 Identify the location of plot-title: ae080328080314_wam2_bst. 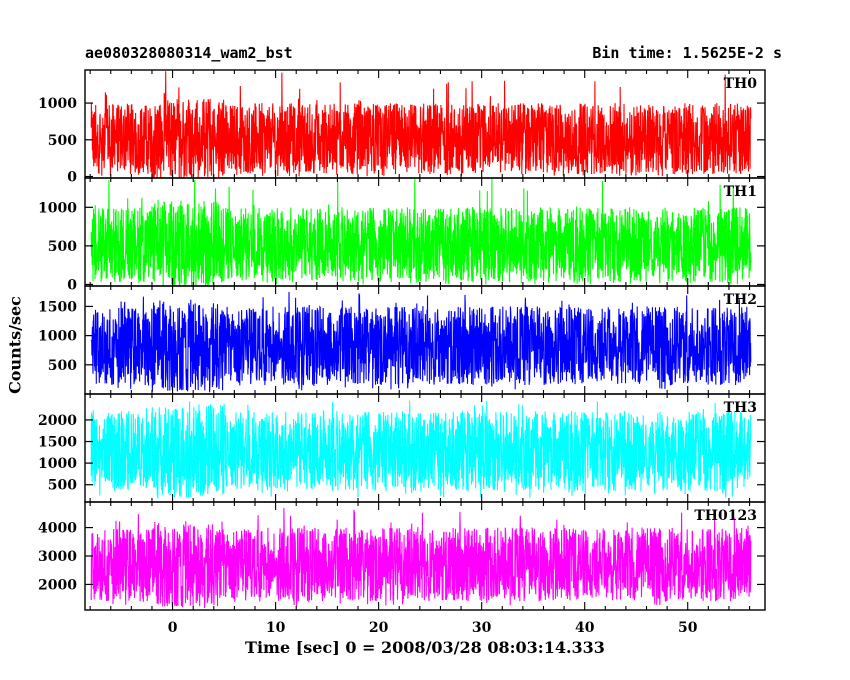
(189, 53).